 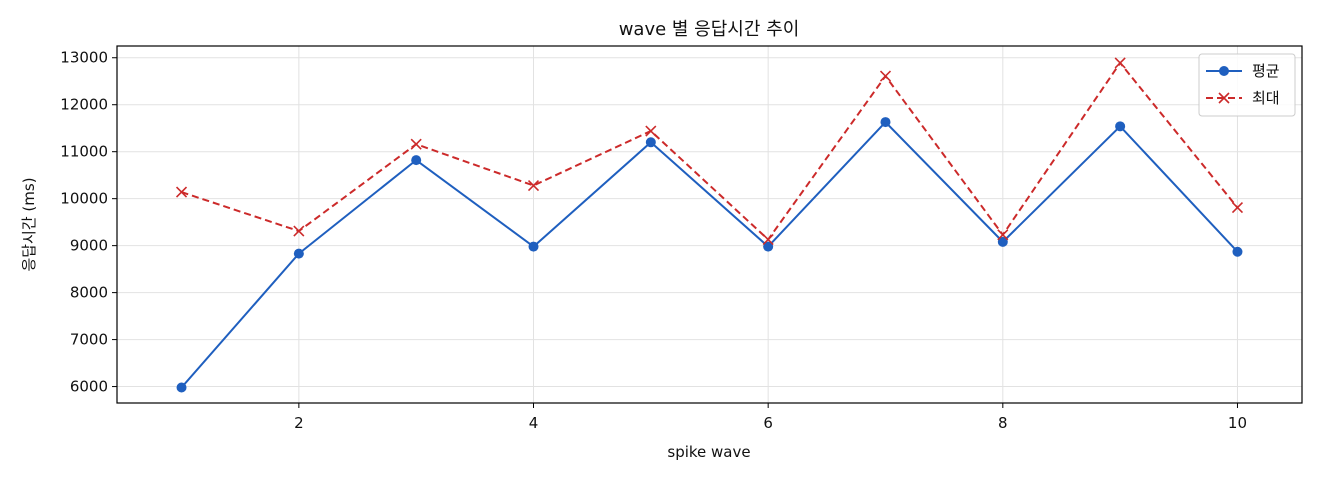 I want to click on y-tick-label: 6000, so click(x=89, y=387).